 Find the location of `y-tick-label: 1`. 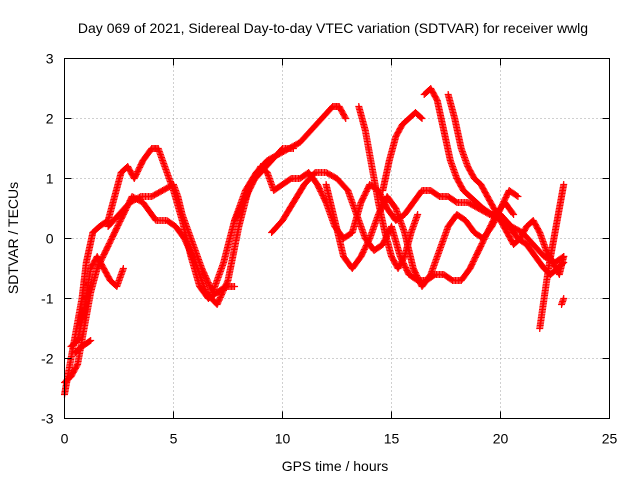

y-tick-label: 1 is located at coordinates (50, 179).